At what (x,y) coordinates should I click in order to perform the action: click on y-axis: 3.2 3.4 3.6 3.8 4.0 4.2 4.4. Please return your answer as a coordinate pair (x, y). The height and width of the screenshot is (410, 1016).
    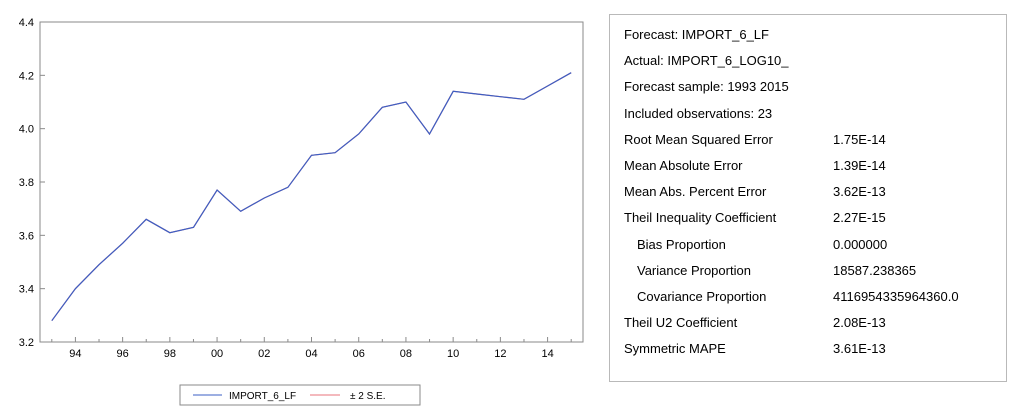
    Looking at the image, I should click on (32, 183).